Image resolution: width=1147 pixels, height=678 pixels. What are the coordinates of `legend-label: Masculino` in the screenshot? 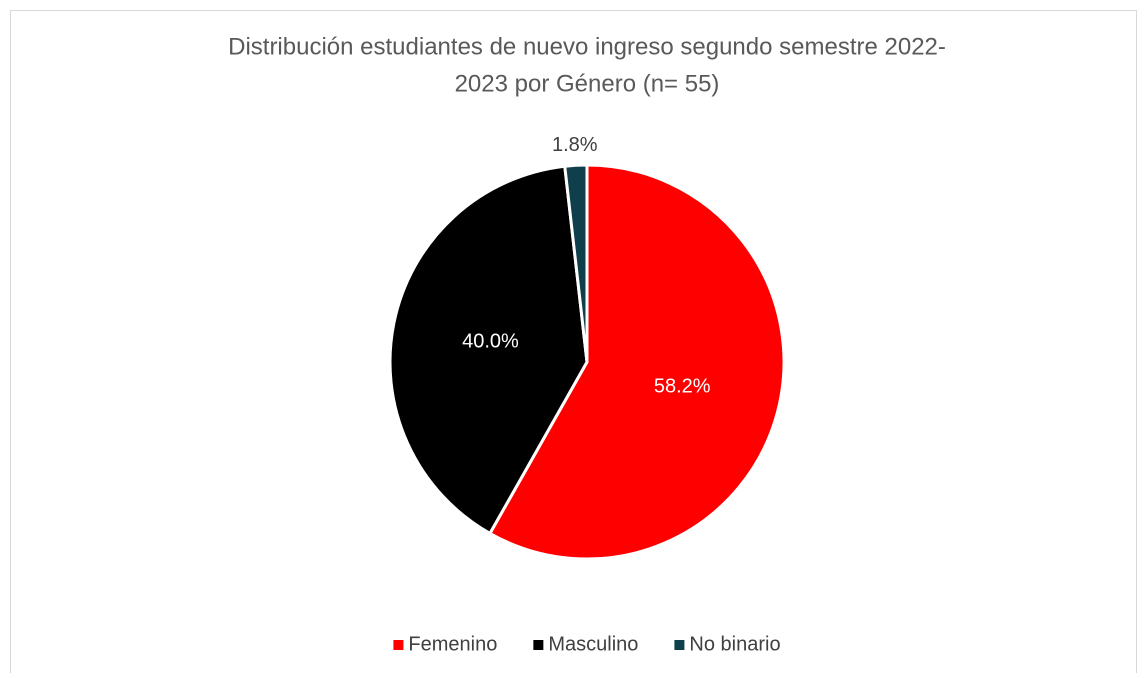 It's located at (593, 644).